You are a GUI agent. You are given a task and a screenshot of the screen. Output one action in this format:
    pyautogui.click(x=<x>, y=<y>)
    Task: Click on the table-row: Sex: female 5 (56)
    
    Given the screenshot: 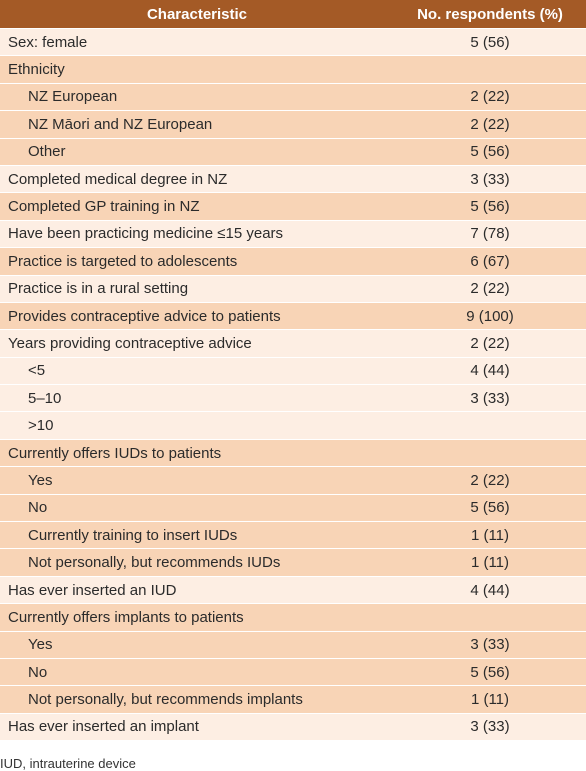 What is the action you would take?
    pyautogui.click(x=293, y=41)
    